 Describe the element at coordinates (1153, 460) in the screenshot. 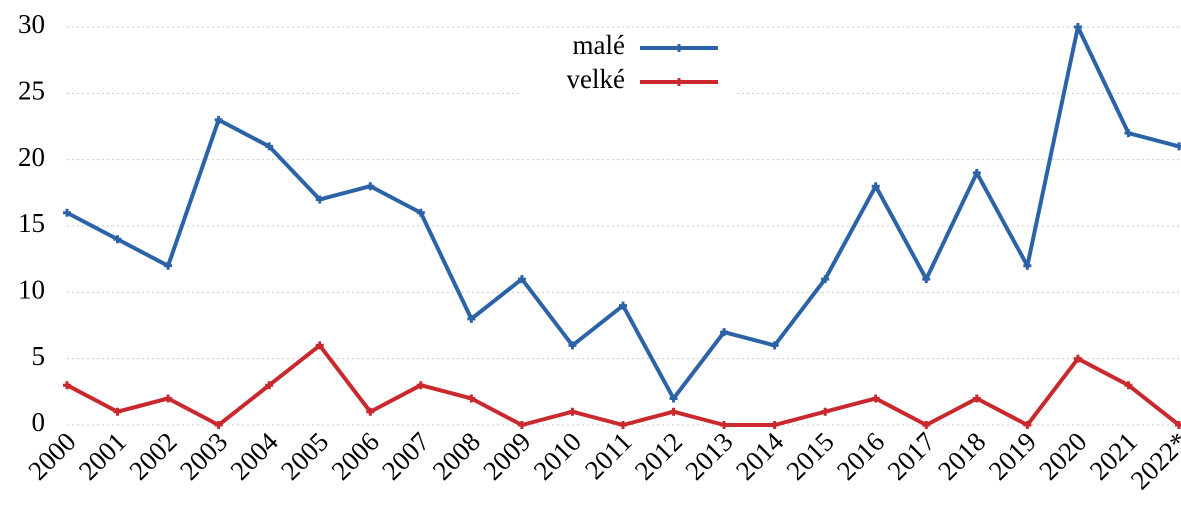

I see `x-tick-label: 2022*` at that location.